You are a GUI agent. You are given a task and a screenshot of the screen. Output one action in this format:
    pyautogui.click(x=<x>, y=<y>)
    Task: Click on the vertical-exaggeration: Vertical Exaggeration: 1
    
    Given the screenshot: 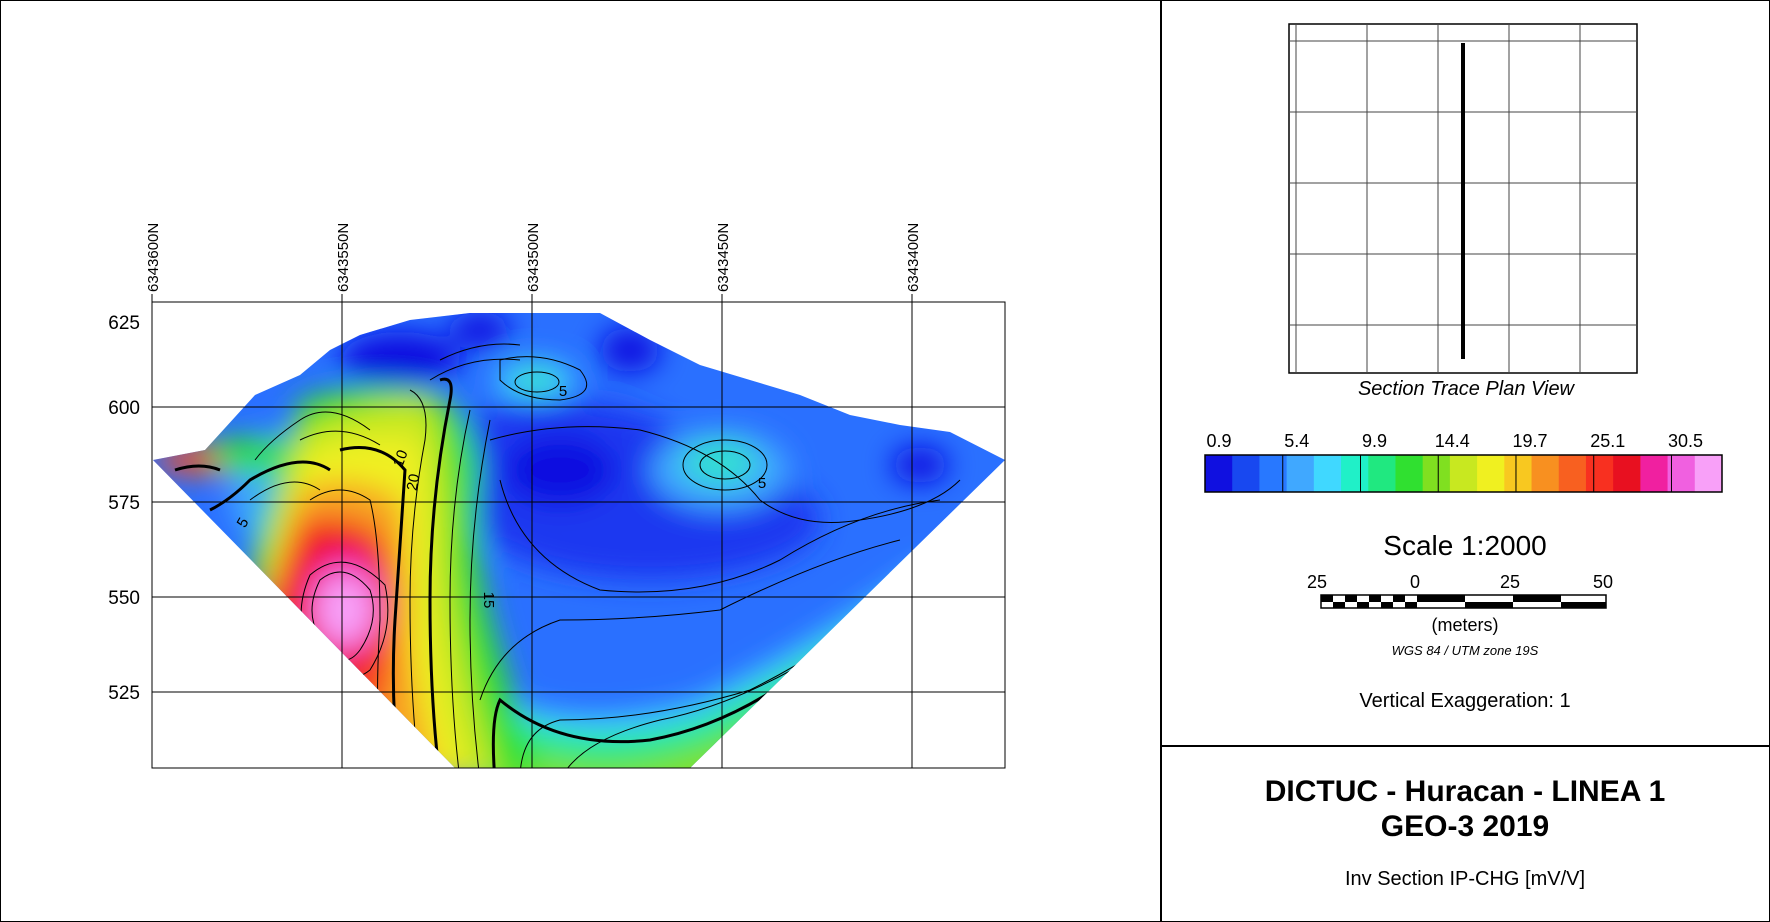 What is the action you would take?
    pyautogui.click(x=1465, y=701)
    